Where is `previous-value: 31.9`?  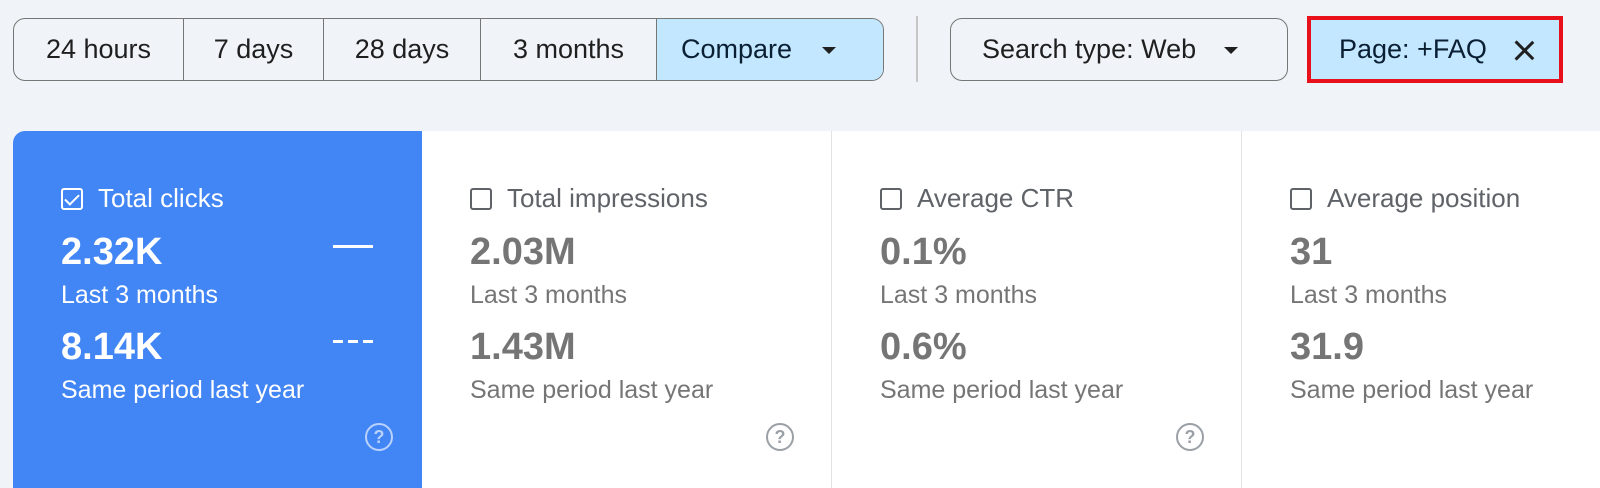 previous-value: 31.9 is located at coordinates (1327, 347).